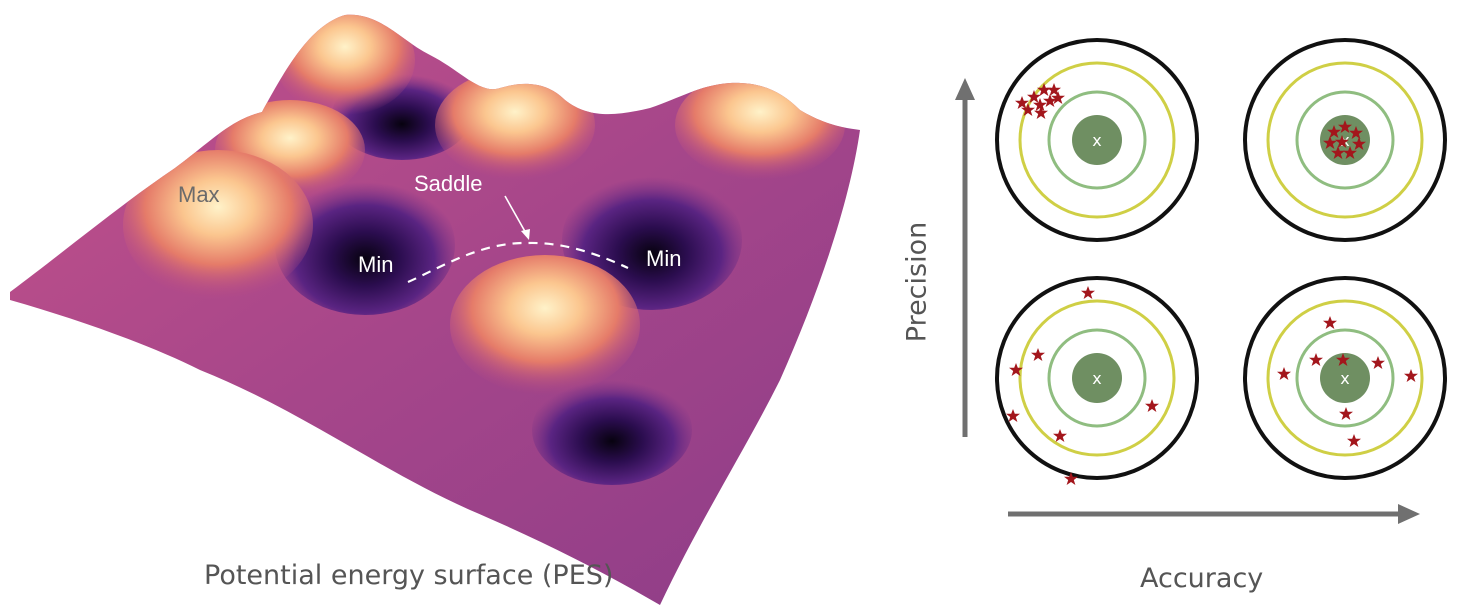 The image size is (1465, 615). I want to click on accuracy-axis-label: Accuracy, so click(1202, 578).